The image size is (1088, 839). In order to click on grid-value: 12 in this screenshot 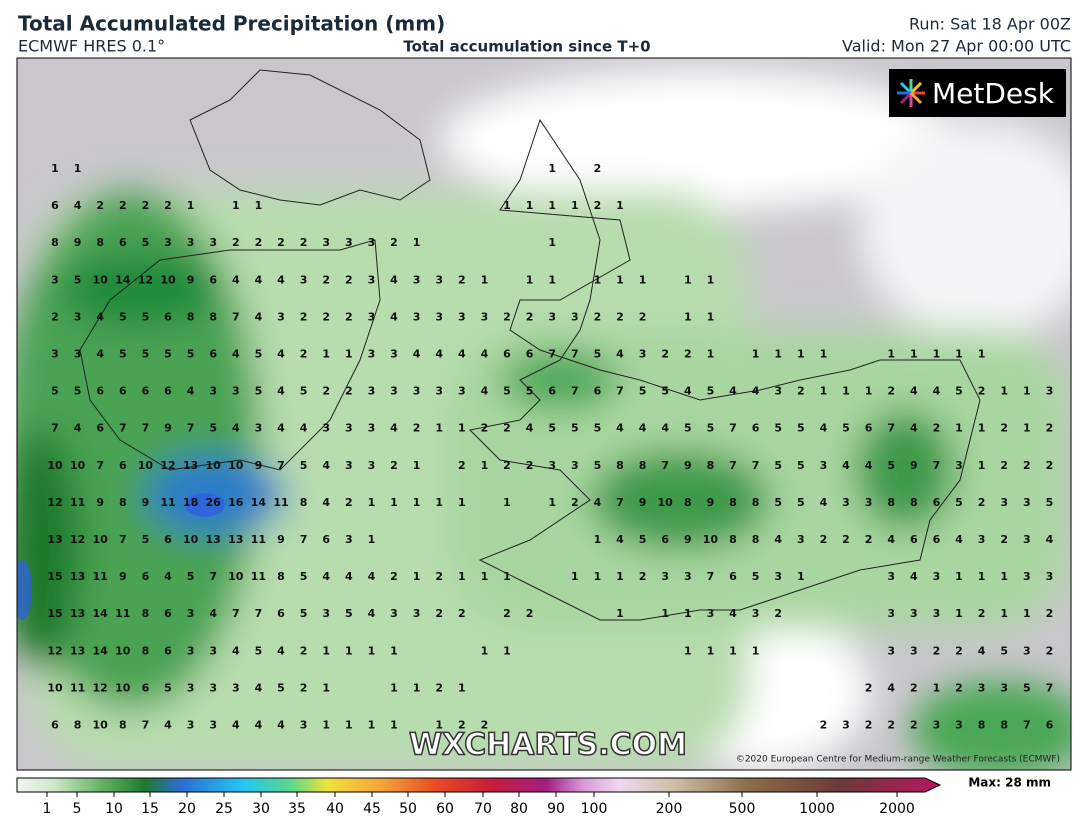, I will do `click(54, 502)`.